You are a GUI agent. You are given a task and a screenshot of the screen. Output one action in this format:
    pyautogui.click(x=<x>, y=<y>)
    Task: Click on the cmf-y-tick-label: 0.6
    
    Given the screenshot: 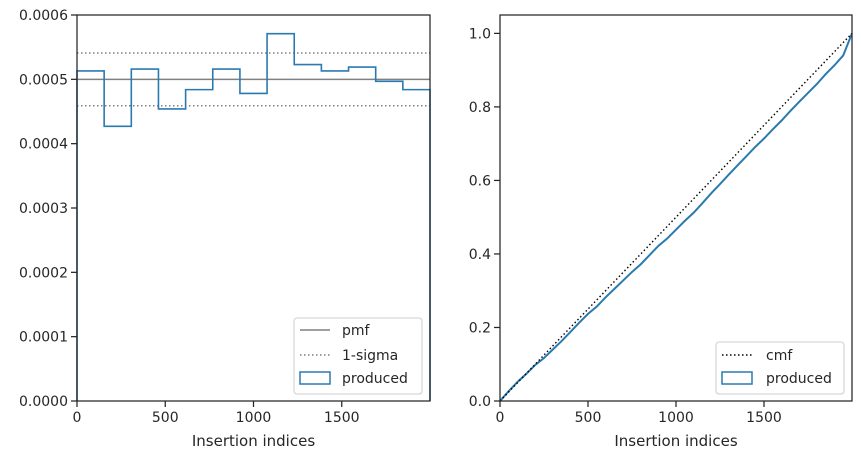 What is the action you would take?
    pyautogui.click(x=480, y=181)
    